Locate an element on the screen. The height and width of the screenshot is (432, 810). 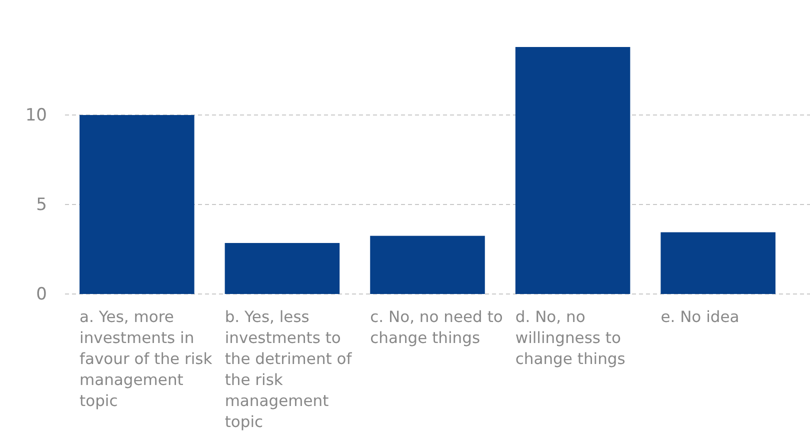
y-tick-label: 5 is located at coordinates (41, 204).